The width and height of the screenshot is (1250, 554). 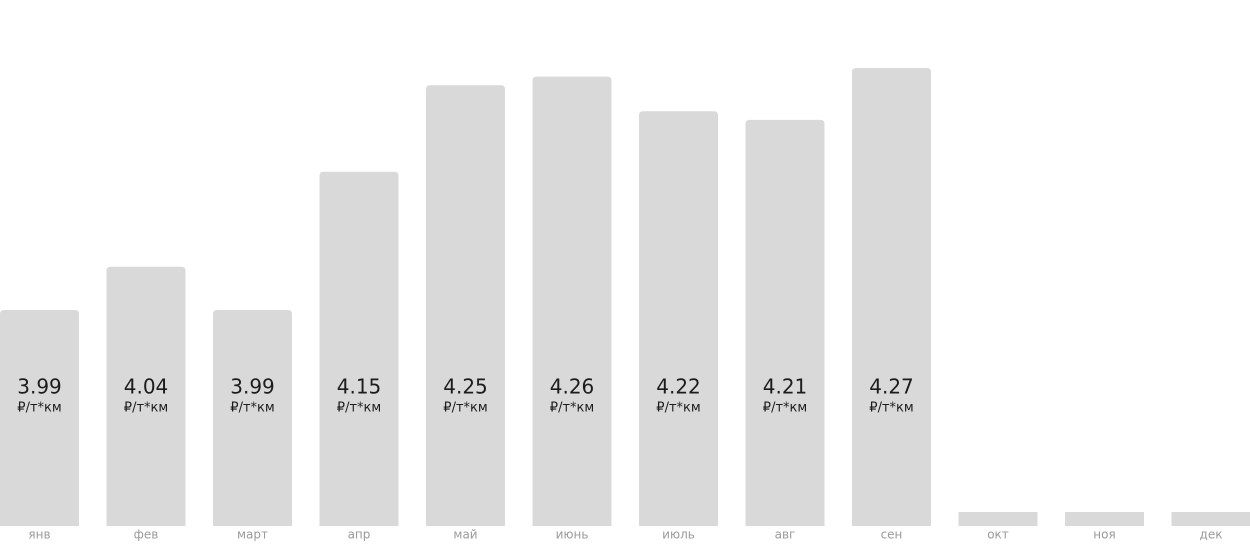 I want to click on x-tick-label: сен, so click(x=892, y=535).